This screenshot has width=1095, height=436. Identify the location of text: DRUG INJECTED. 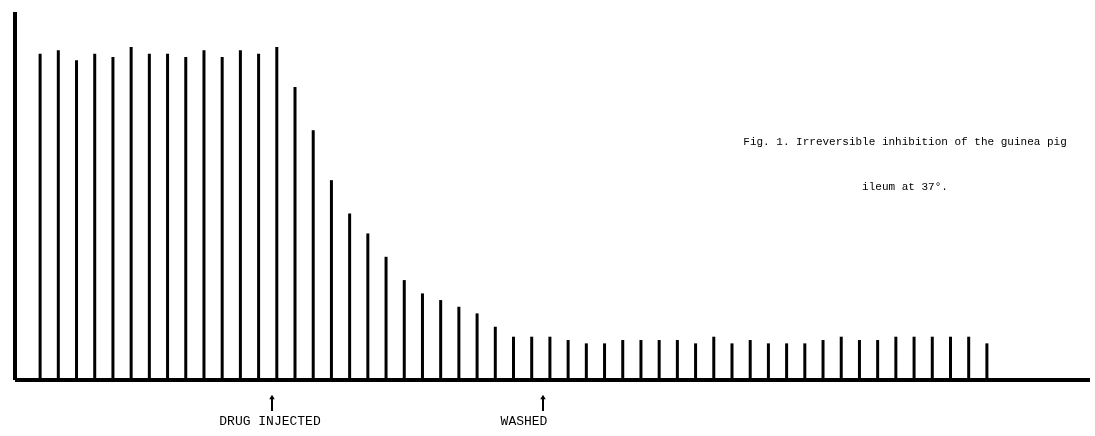
(270, 421).